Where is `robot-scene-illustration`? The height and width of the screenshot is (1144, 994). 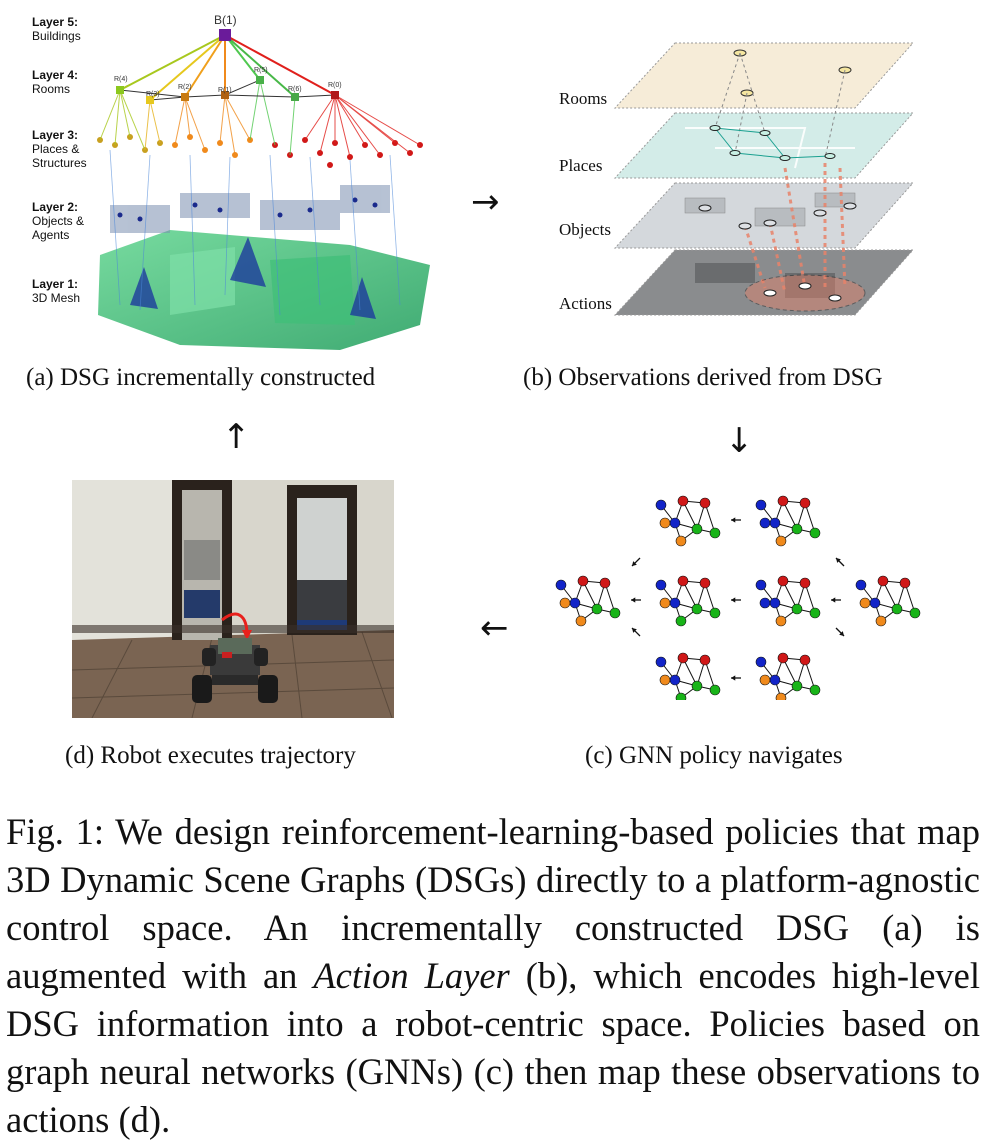
robot-scene-illustration is located at coordinates (233, 599).